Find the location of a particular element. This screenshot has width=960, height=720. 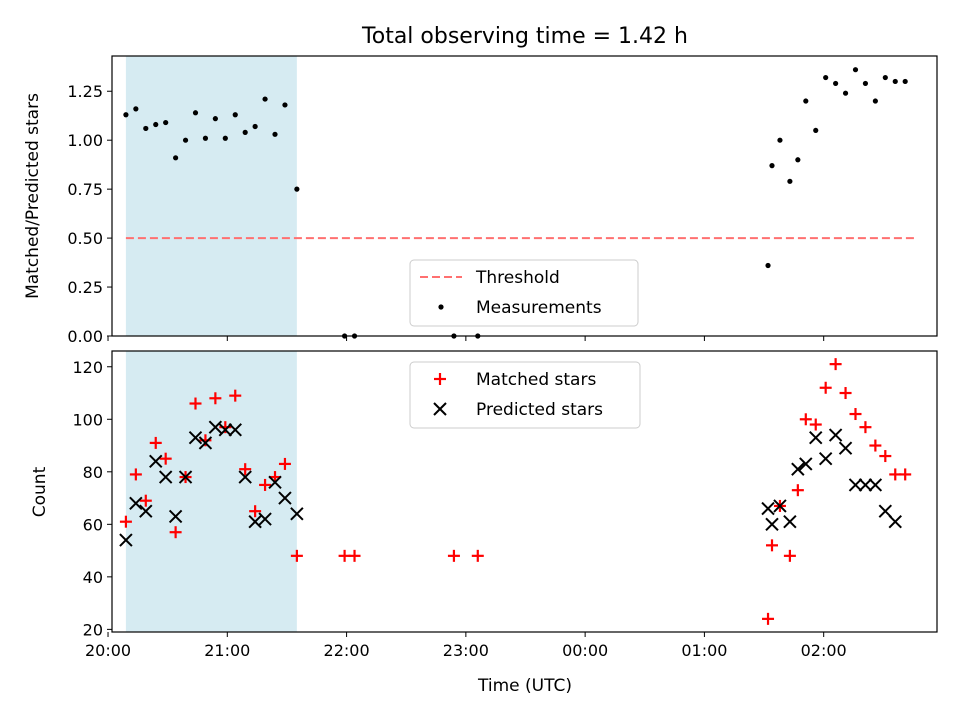

top-y-tick-label: 0.00 is located at coordinates (85, 336).